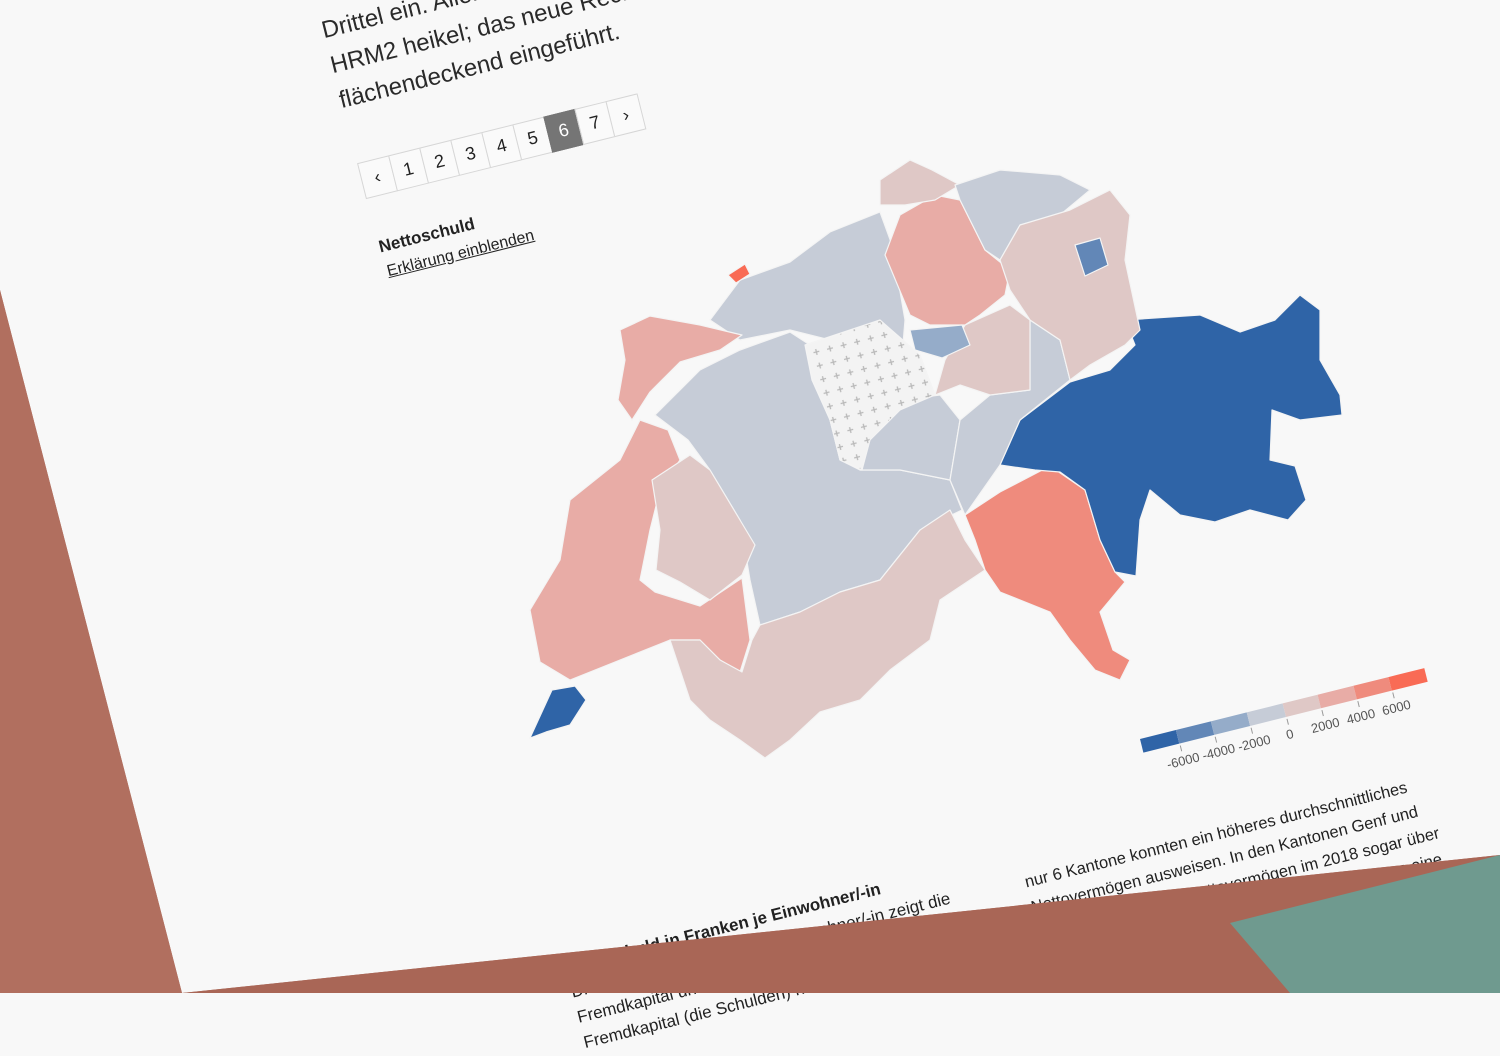 The height and width of the screenshot is (1056, 1500). What do you see at coordinates (1396, 707) in the screenshot?
I see `legend-tick-label: 6000` at bounding box center [1396, 707].